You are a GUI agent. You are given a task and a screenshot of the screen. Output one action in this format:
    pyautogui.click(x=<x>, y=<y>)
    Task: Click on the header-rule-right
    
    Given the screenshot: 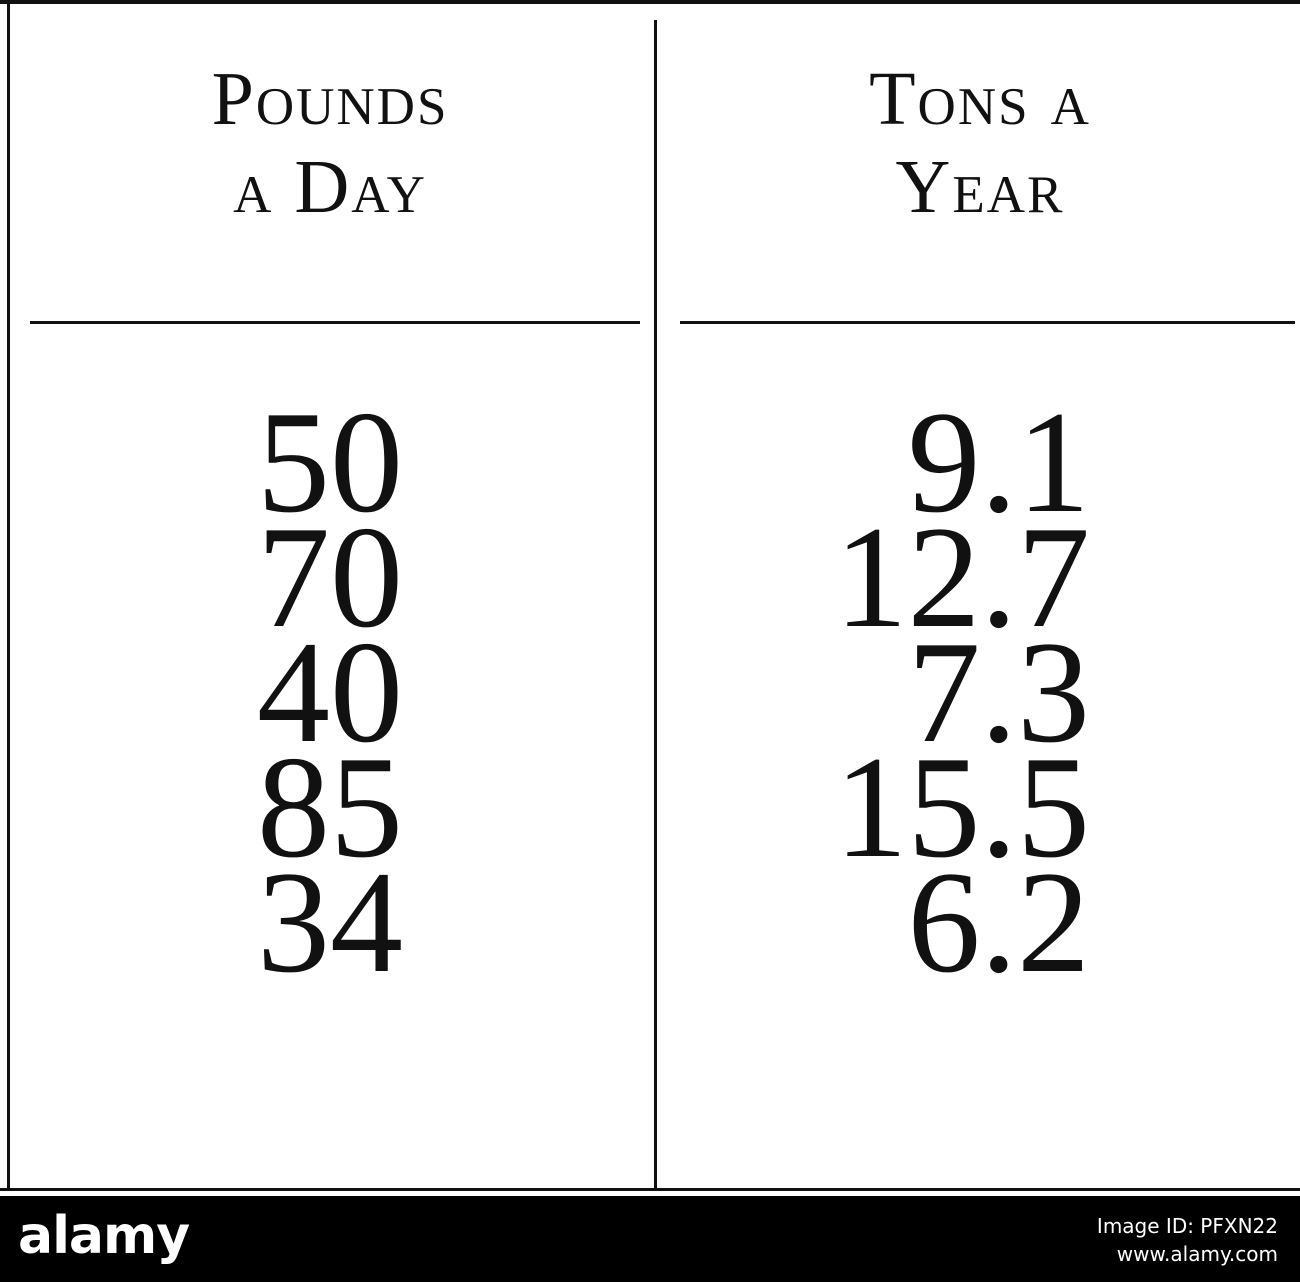 What is the action you would take?
    pyautogui.click(x=987, y=322)
    